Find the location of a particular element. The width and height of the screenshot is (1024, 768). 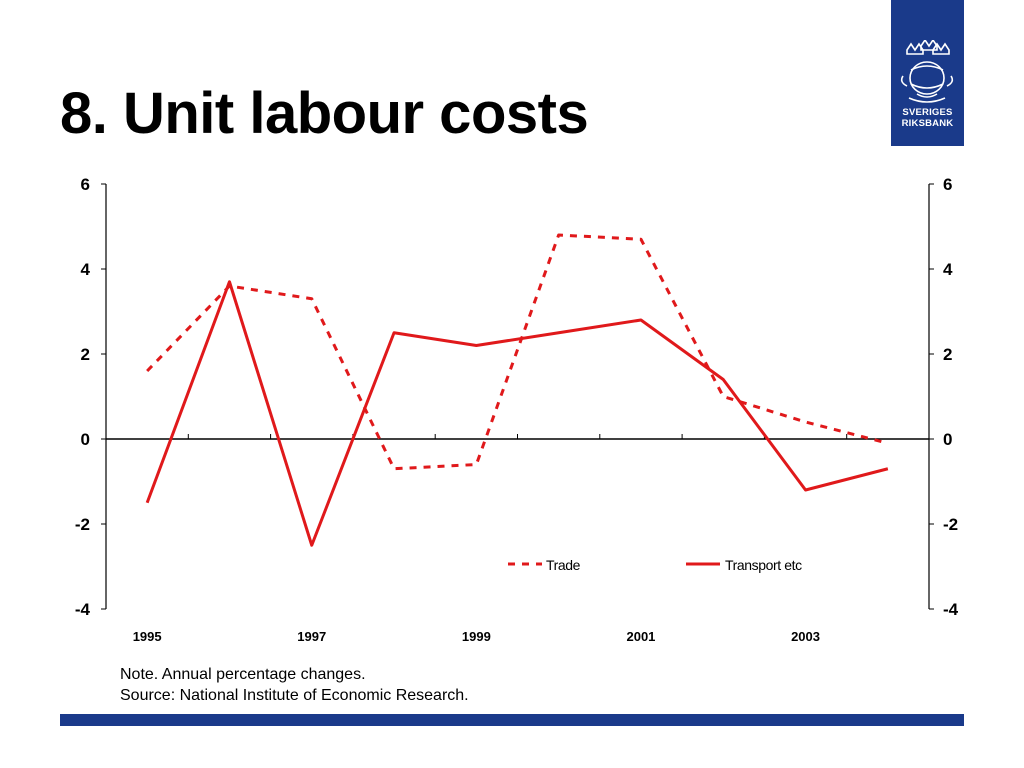

slide-title: 8. Unit labour costs is located at coordinates (324, 113).